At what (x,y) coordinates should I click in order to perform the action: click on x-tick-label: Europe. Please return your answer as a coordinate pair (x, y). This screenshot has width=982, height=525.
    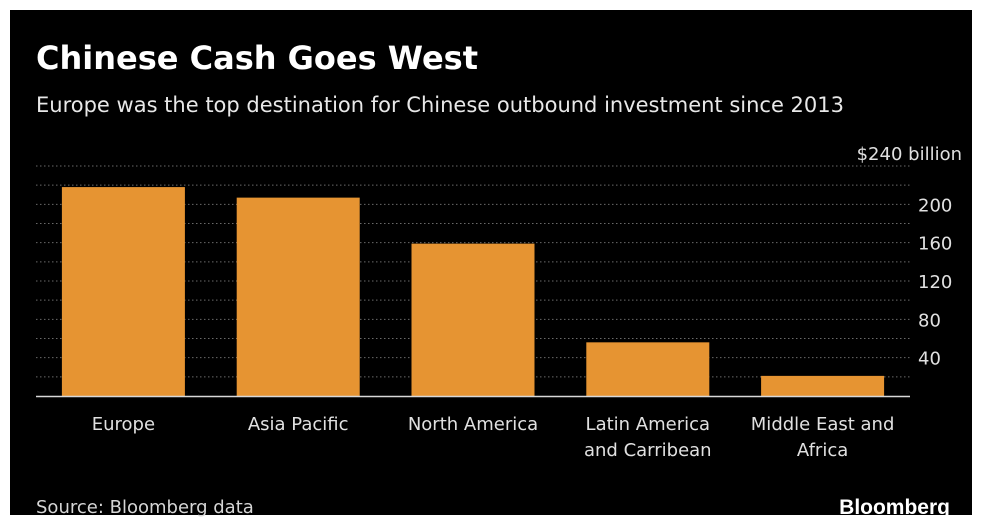
    Looking at the image, I should click on (123, 424).